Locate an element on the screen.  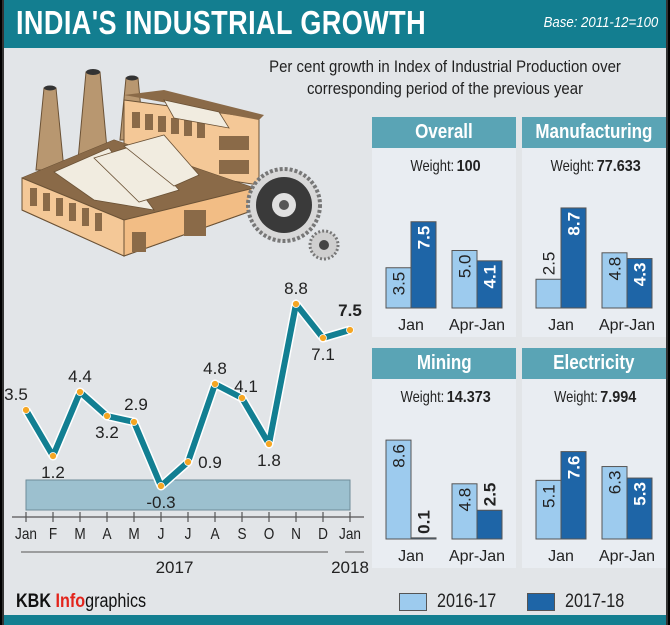
panel-title: Electricity is located at coordinates (594, 363).